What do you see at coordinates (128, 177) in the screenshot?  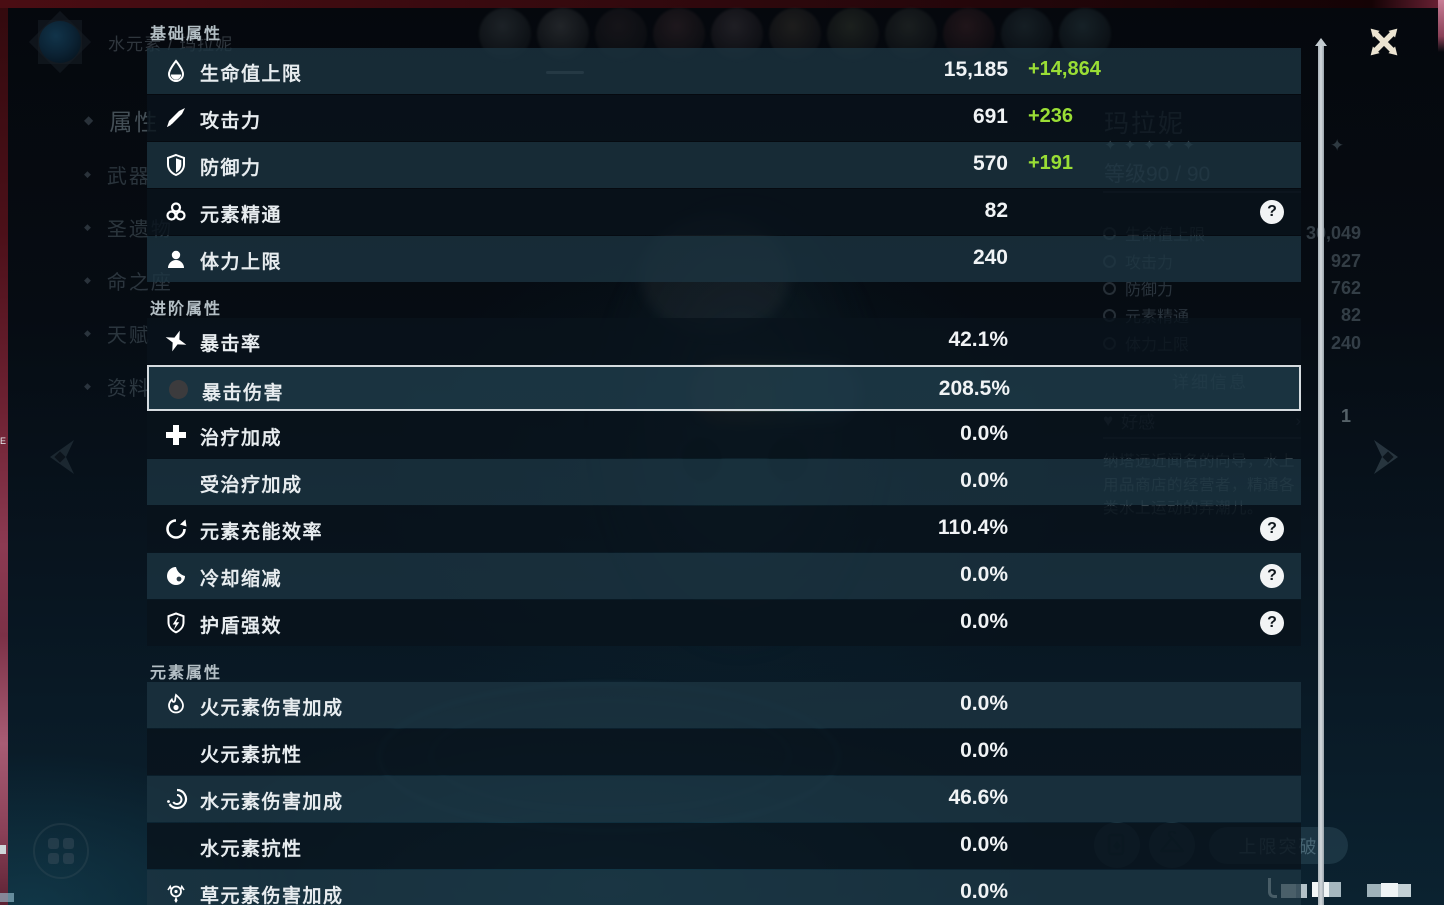 I see `sidebar-item-label: 武器` at bounding box center [128, 177].